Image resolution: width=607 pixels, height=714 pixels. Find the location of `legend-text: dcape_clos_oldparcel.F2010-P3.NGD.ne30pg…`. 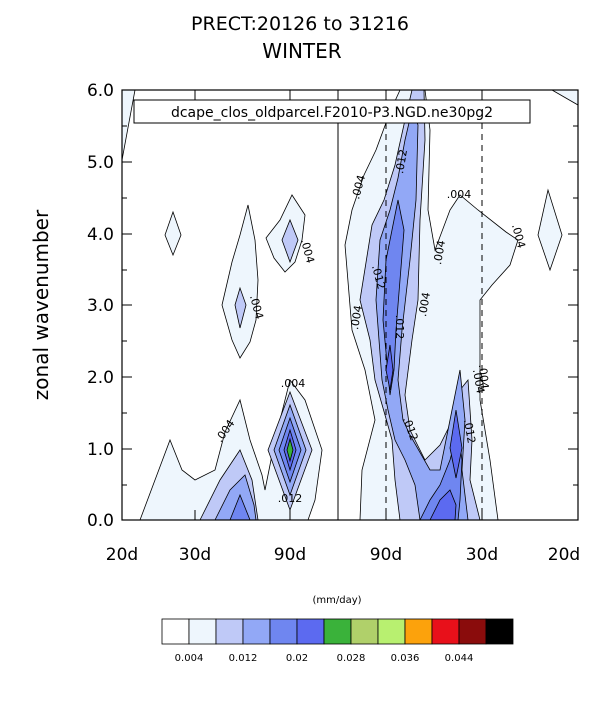

legend-text: dcape_clos_oldparcel.F2010-P3.NGD.ne30pg… is located at coordinates (332, 113).